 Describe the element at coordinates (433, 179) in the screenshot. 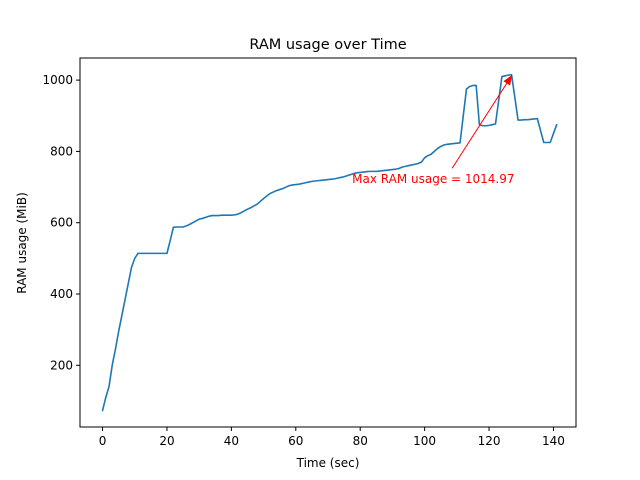

I see `max-annotation-label: Max RAM usage = 1014.97` at that location.